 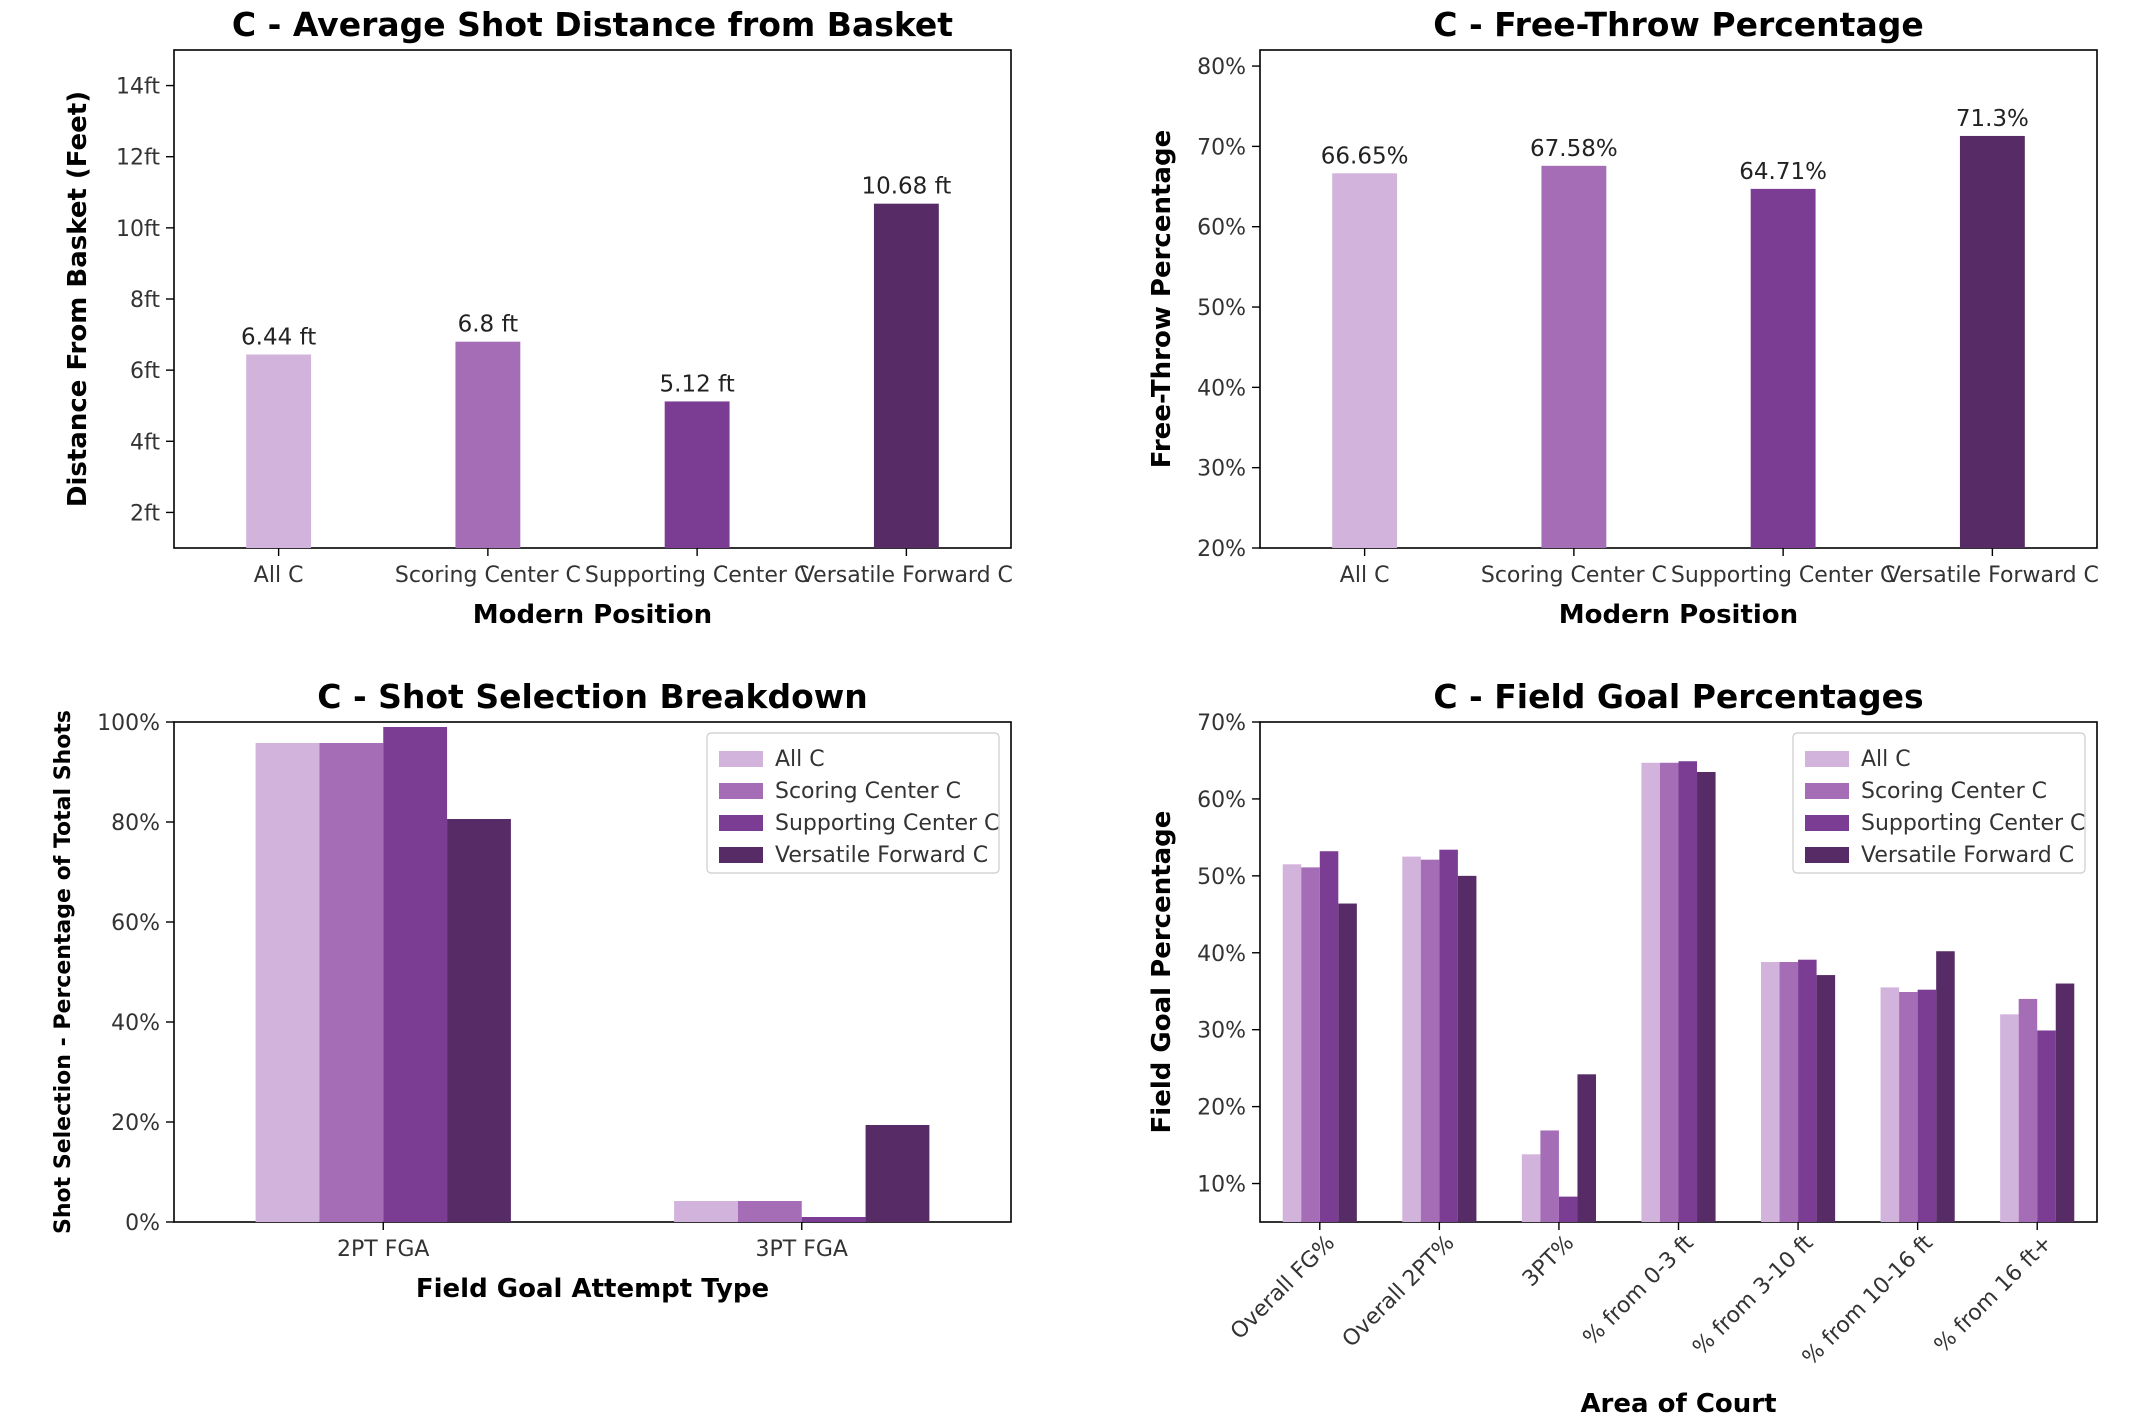 What do you see at coordinates (383, 1249) in the screenshot?
I see `x-tick-label: 2PT FGA` at bounding box center [383, 1249].